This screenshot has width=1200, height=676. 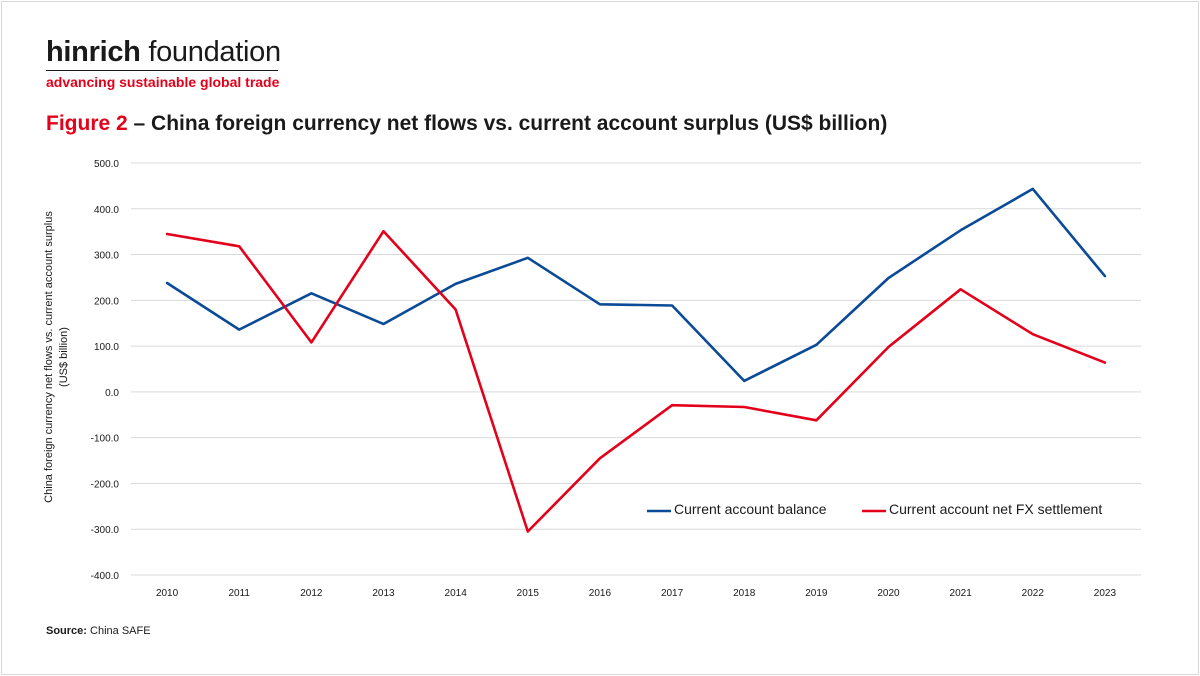 I want to click on y-tick-label: 200.0, so click(x=106, y=301).